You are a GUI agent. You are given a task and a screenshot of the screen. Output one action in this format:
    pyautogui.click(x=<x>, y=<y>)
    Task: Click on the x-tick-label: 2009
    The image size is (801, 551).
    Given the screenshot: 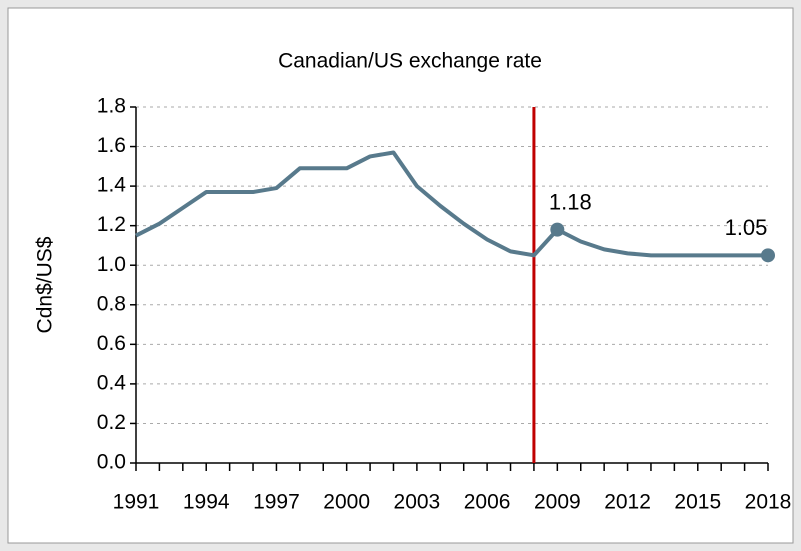 What is the action you would take?
    pyautogui.click(x=557, y=502)
    